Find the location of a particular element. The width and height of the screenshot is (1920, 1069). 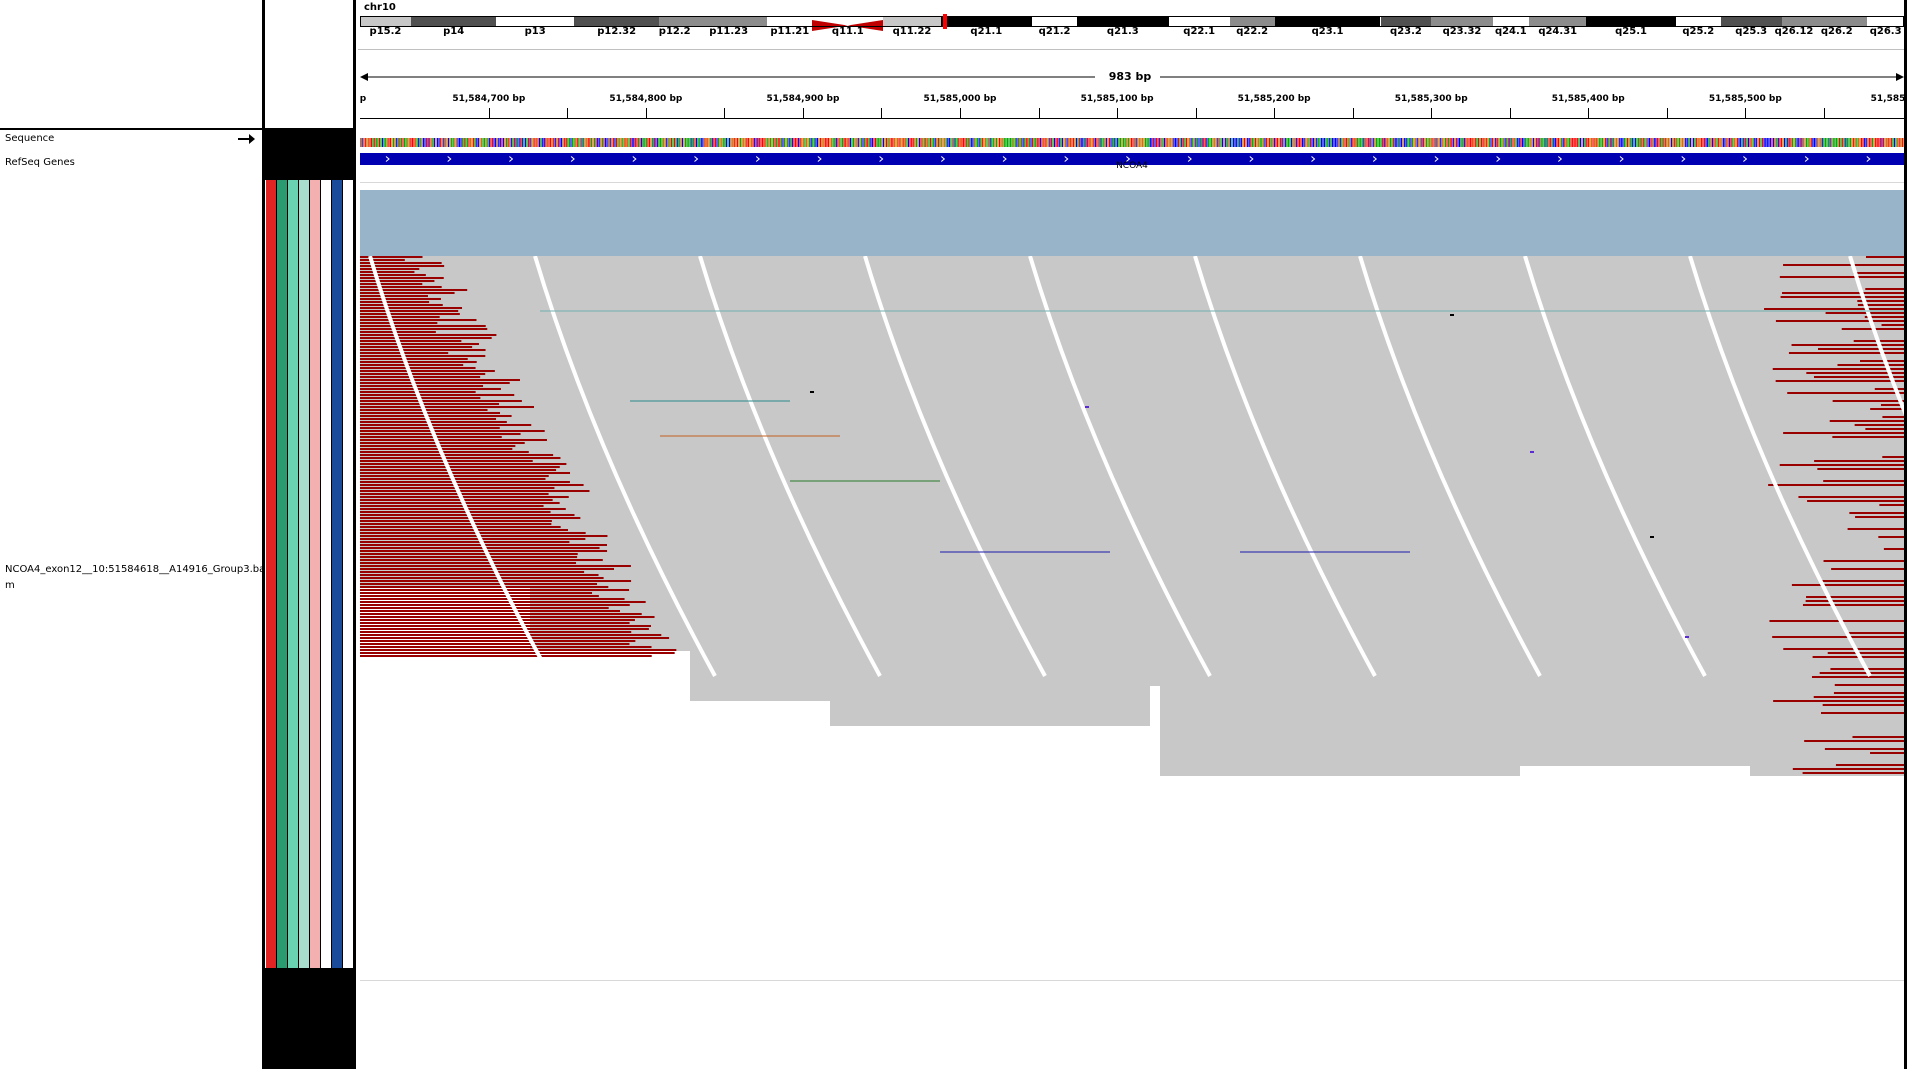

refseq-track-label: RefSeq Genes is located at coordinates (40, 162).